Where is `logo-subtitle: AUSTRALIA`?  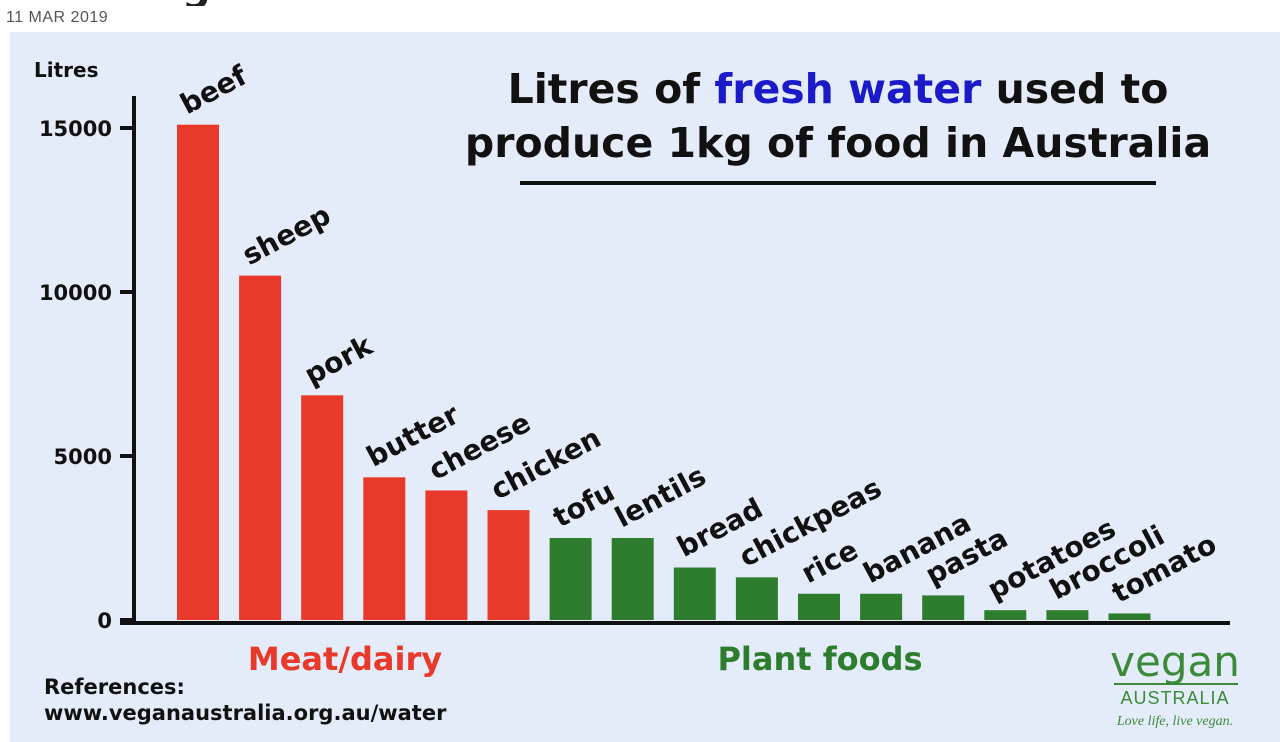 logo-subtitle: AUSTRALIA is located at coordinates (1174, 698).